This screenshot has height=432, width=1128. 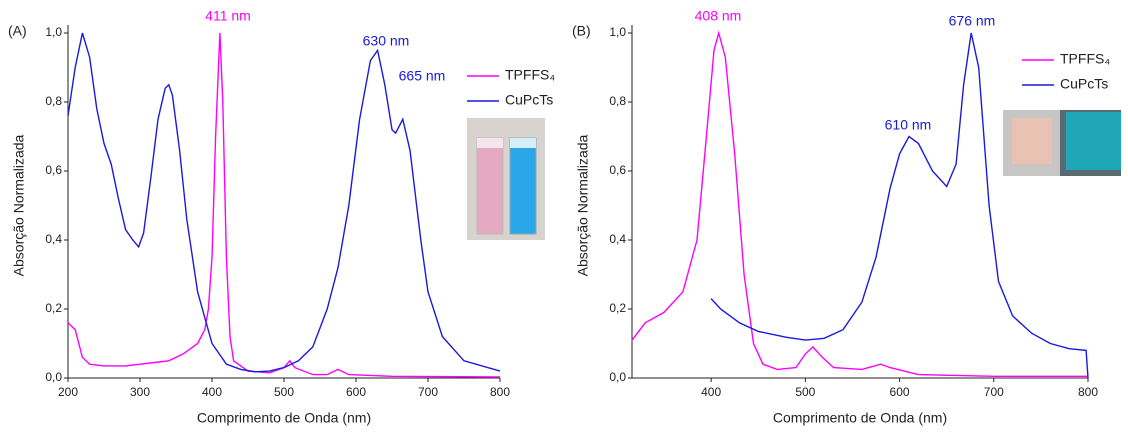 What do you see at coordinates (228, 16) in the screenshot?
I see `peak-annotation: 411 nm` at bounding box center [228, 16].